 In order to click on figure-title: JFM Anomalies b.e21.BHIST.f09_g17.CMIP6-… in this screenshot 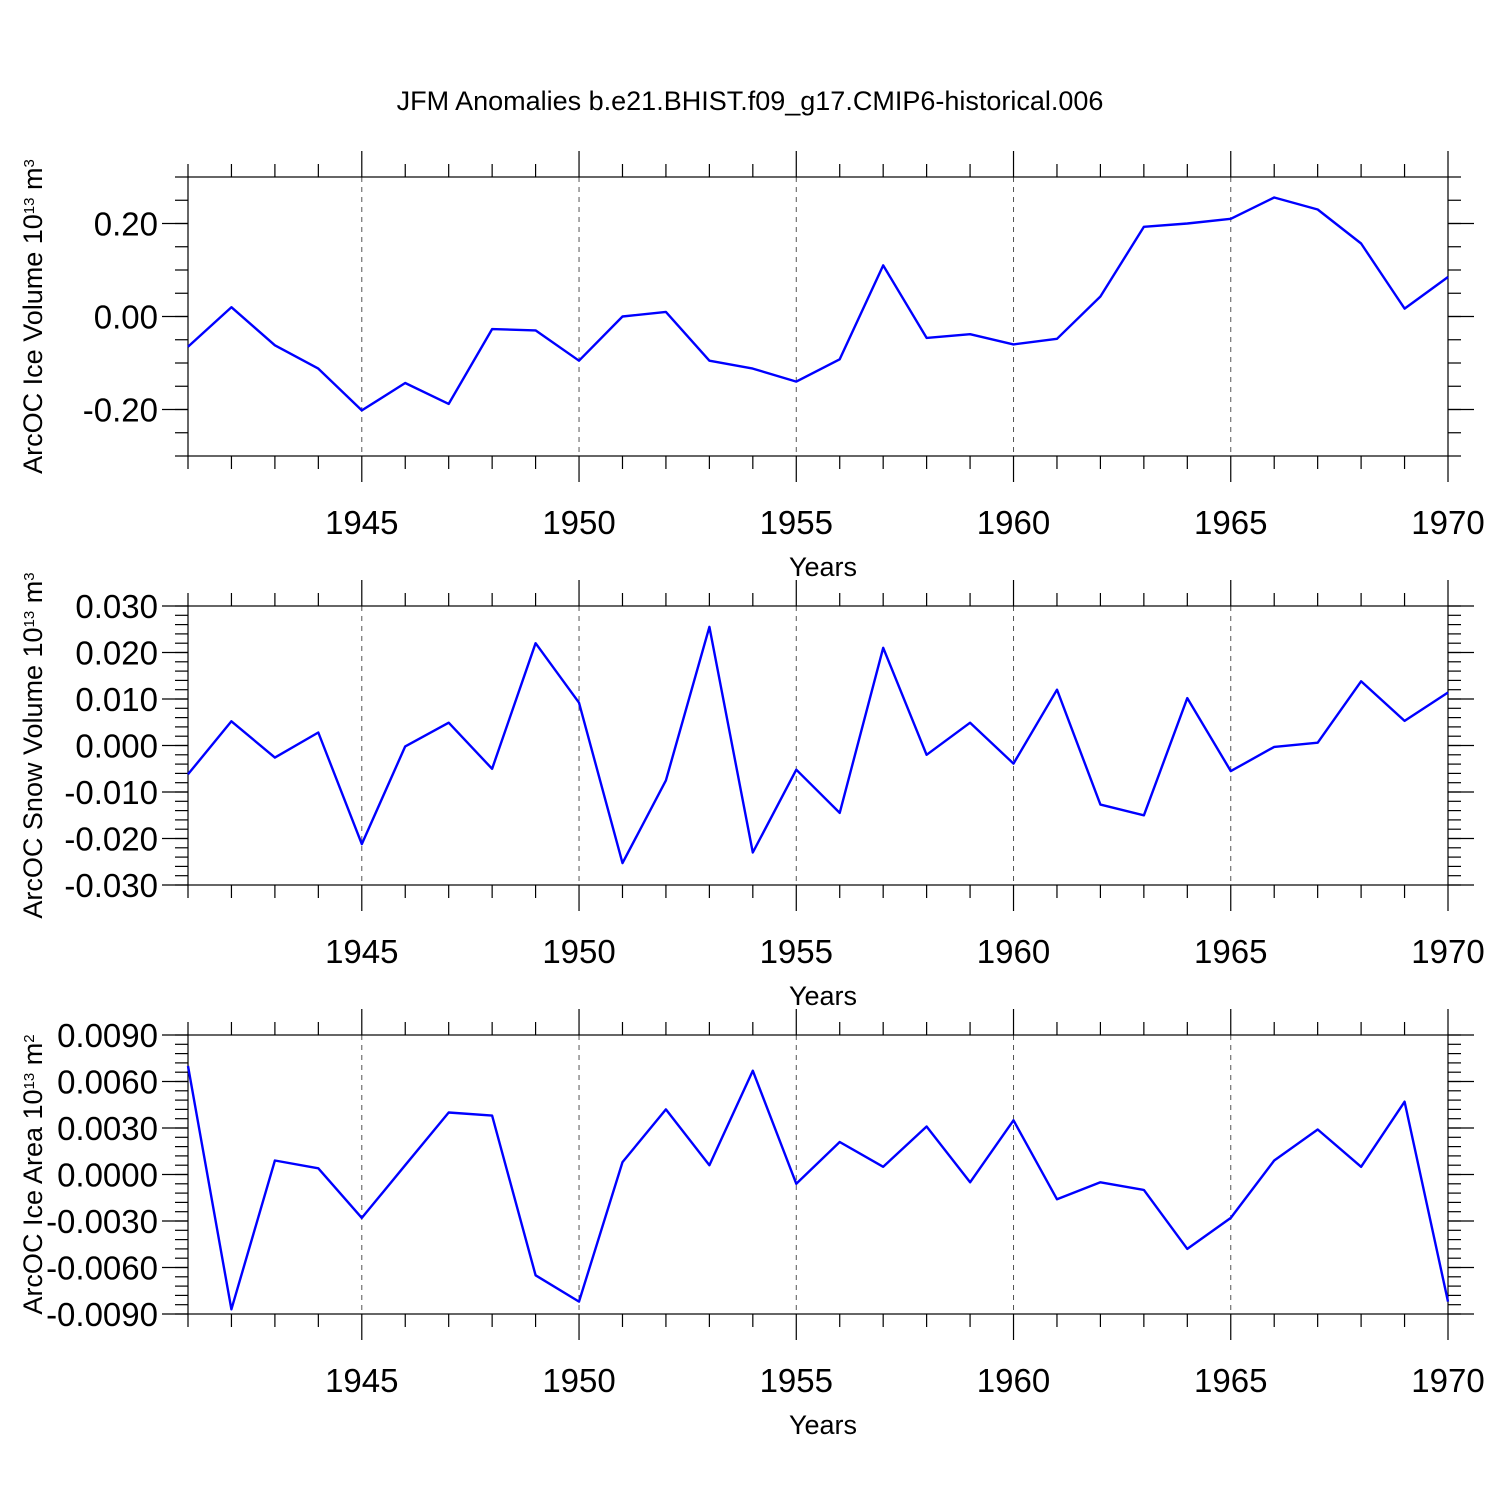, I will do `click(750, 101)`.